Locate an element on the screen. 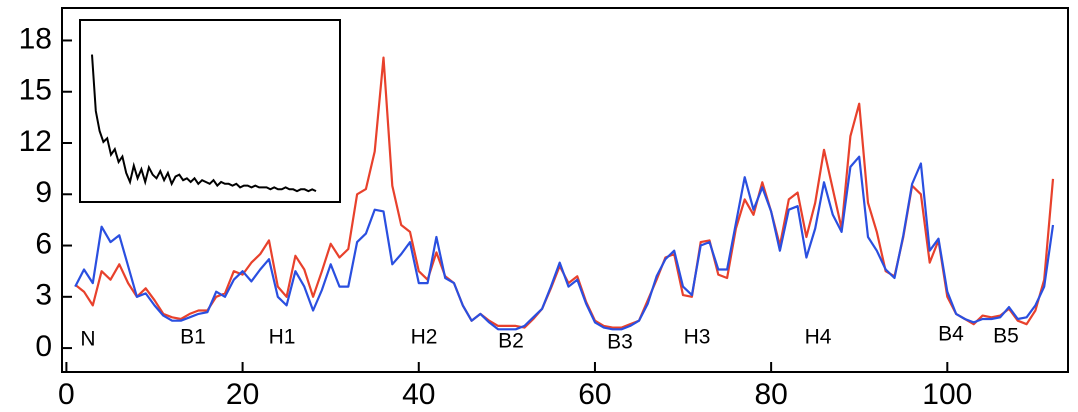 The image size is (1078, 412). inset-frame is located at coordinates (210, 111).